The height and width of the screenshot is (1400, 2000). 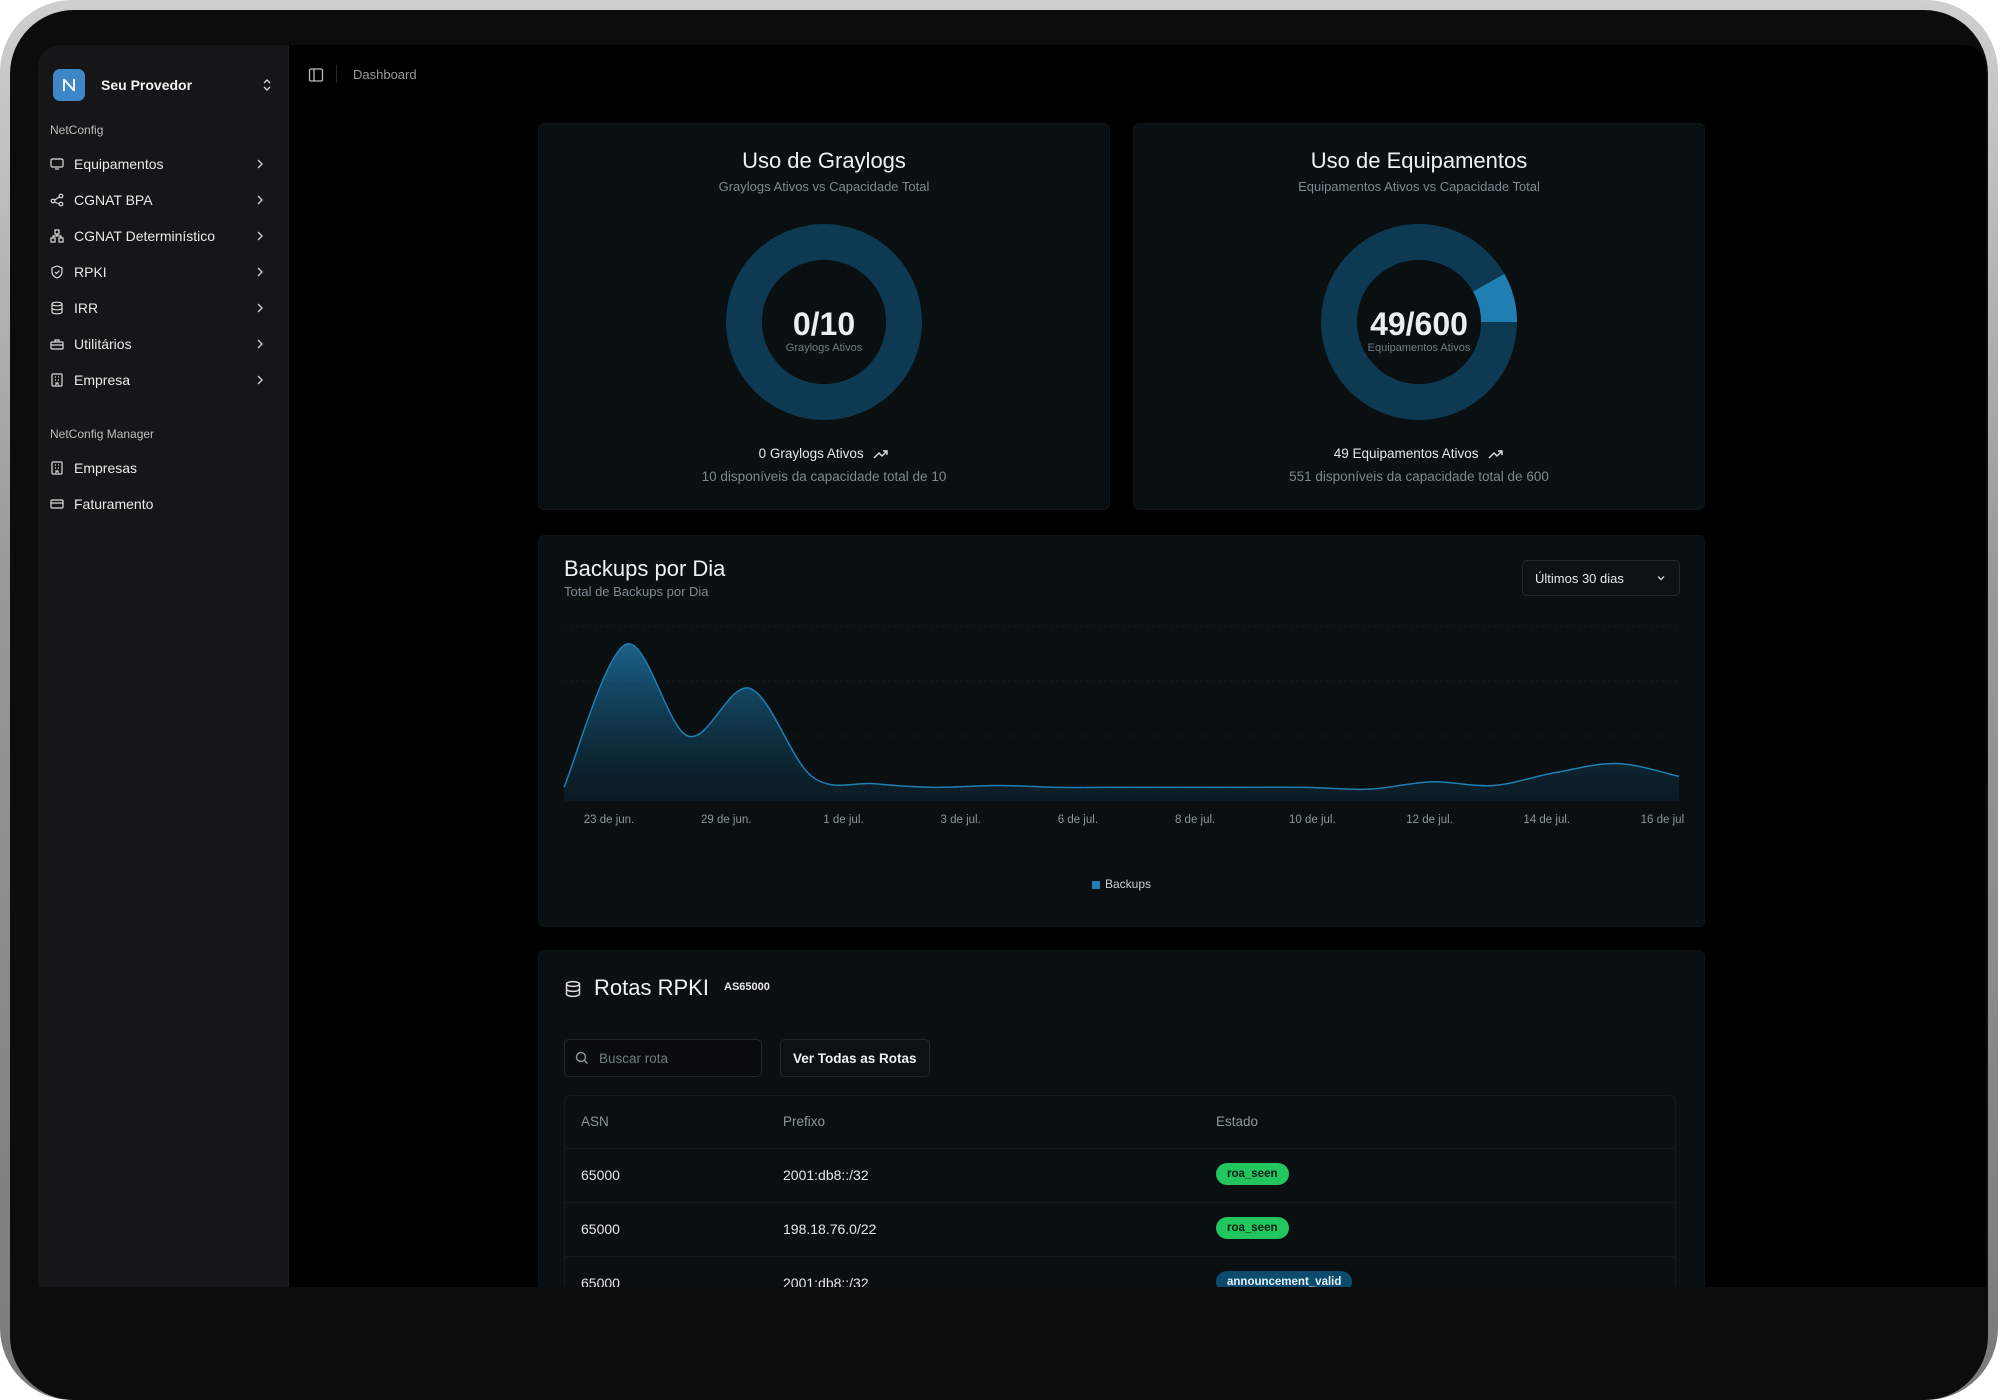 I want to click on sidebar-item-rpki: RPKI, so click(x=163, y=272).